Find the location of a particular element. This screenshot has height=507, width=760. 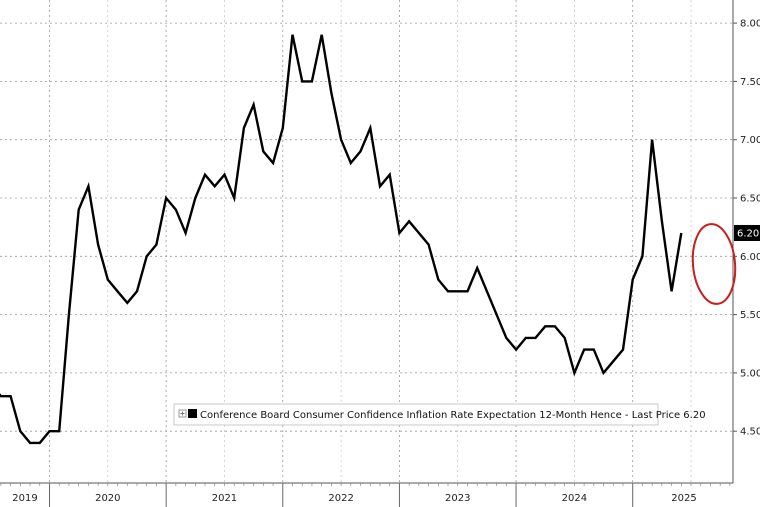

last-price-label: 6.20 is located at coordinates (748, 233).